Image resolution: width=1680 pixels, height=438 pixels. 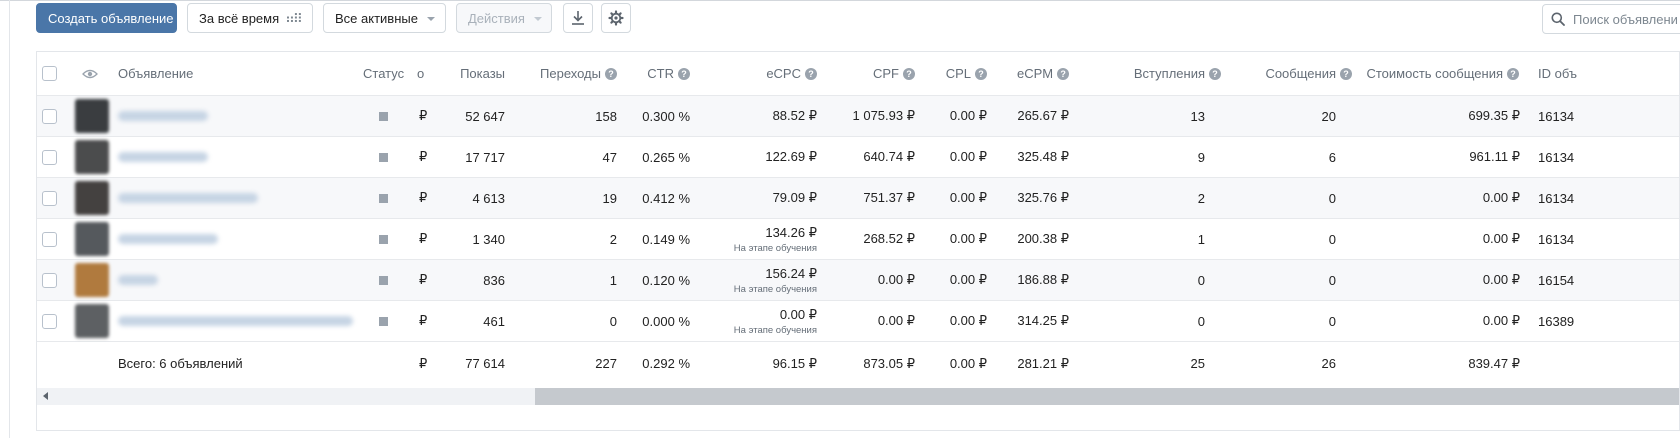 What do you see at coordinates (49, 73) in the screenshot?
I see `select-all-checkbox` at bounding box center [49, 73].